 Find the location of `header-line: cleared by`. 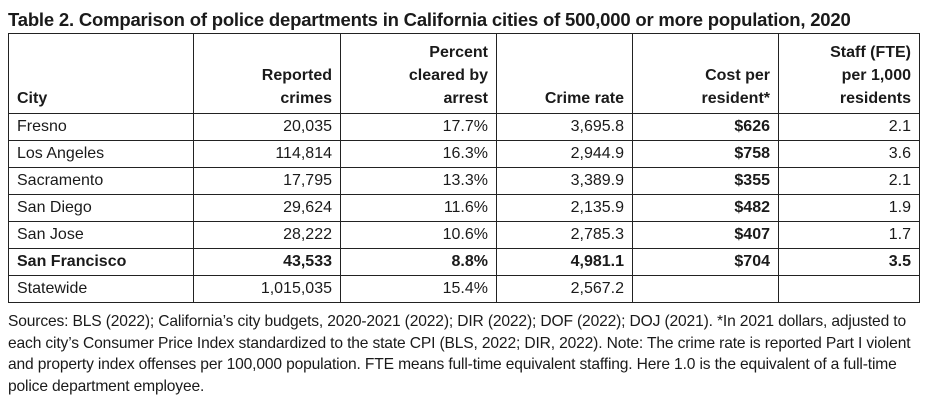

header-line: cleared by is located at coordinates (448, 75).